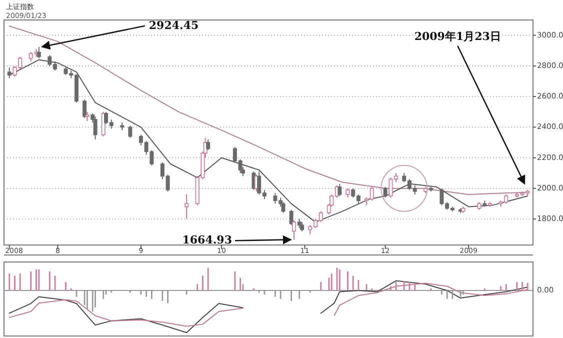 This screenshot has height=338, width=563. Describe the element at coordinates (207, 240) in the screenshot. I see `annotation: 1664.93` at that location.